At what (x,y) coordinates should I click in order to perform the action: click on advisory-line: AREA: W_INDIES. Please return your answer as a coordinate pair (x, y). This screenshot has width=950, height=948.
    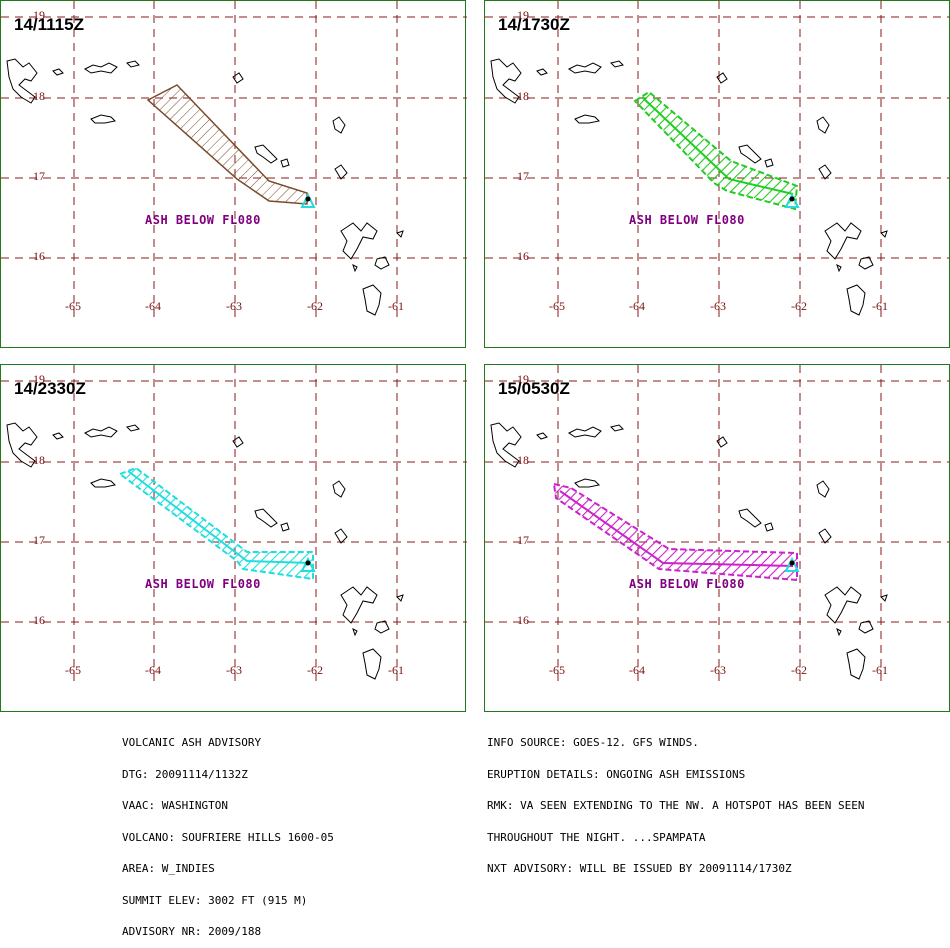
    Looking at the image, I should click on (168, 868).